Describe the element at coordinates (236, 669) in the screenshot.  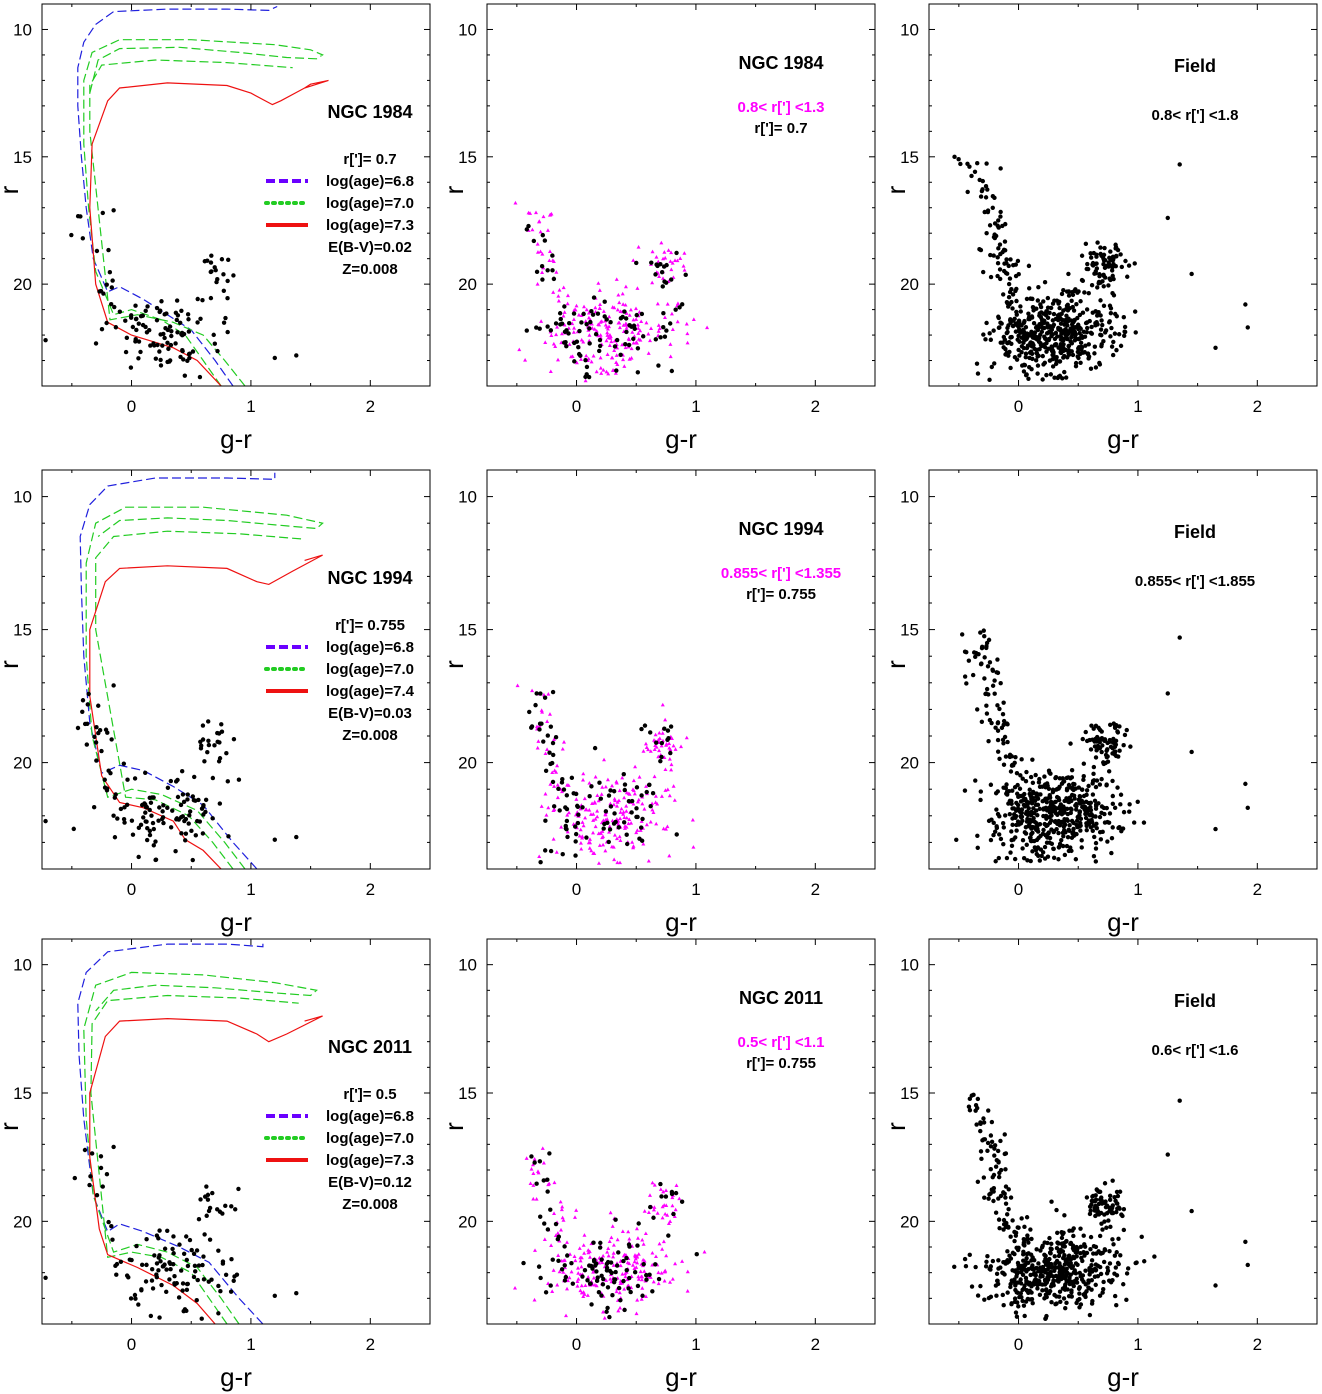
I see `axes-frame` at that location.